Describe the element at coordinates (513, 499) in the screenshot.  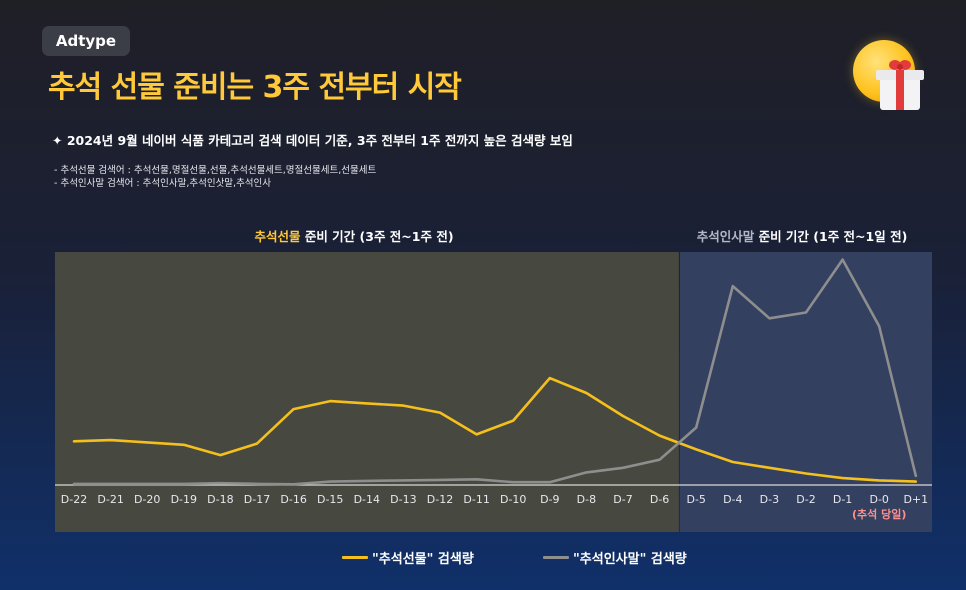
I see `x-tick-label: D-10` at that location.